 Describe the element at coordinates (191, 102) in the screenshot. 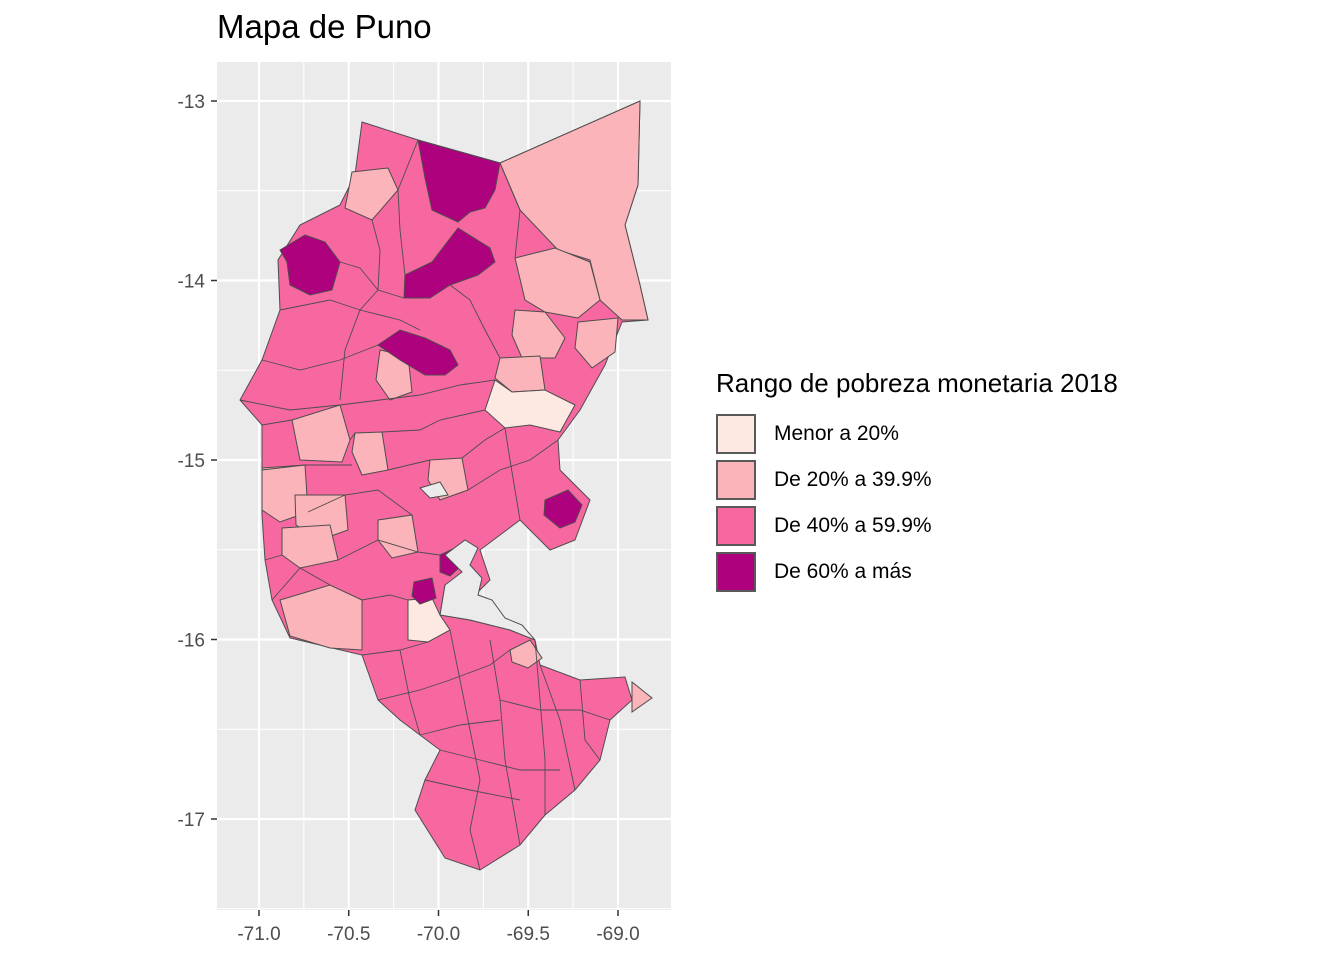

I see `y-tick-label: -13` at that location.